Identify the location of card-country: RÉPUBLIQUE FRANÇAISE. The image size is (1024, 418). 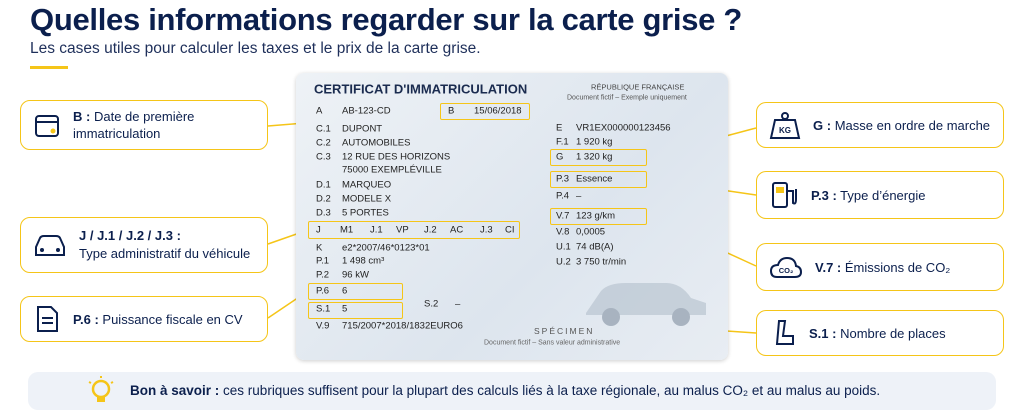
(638, 87).